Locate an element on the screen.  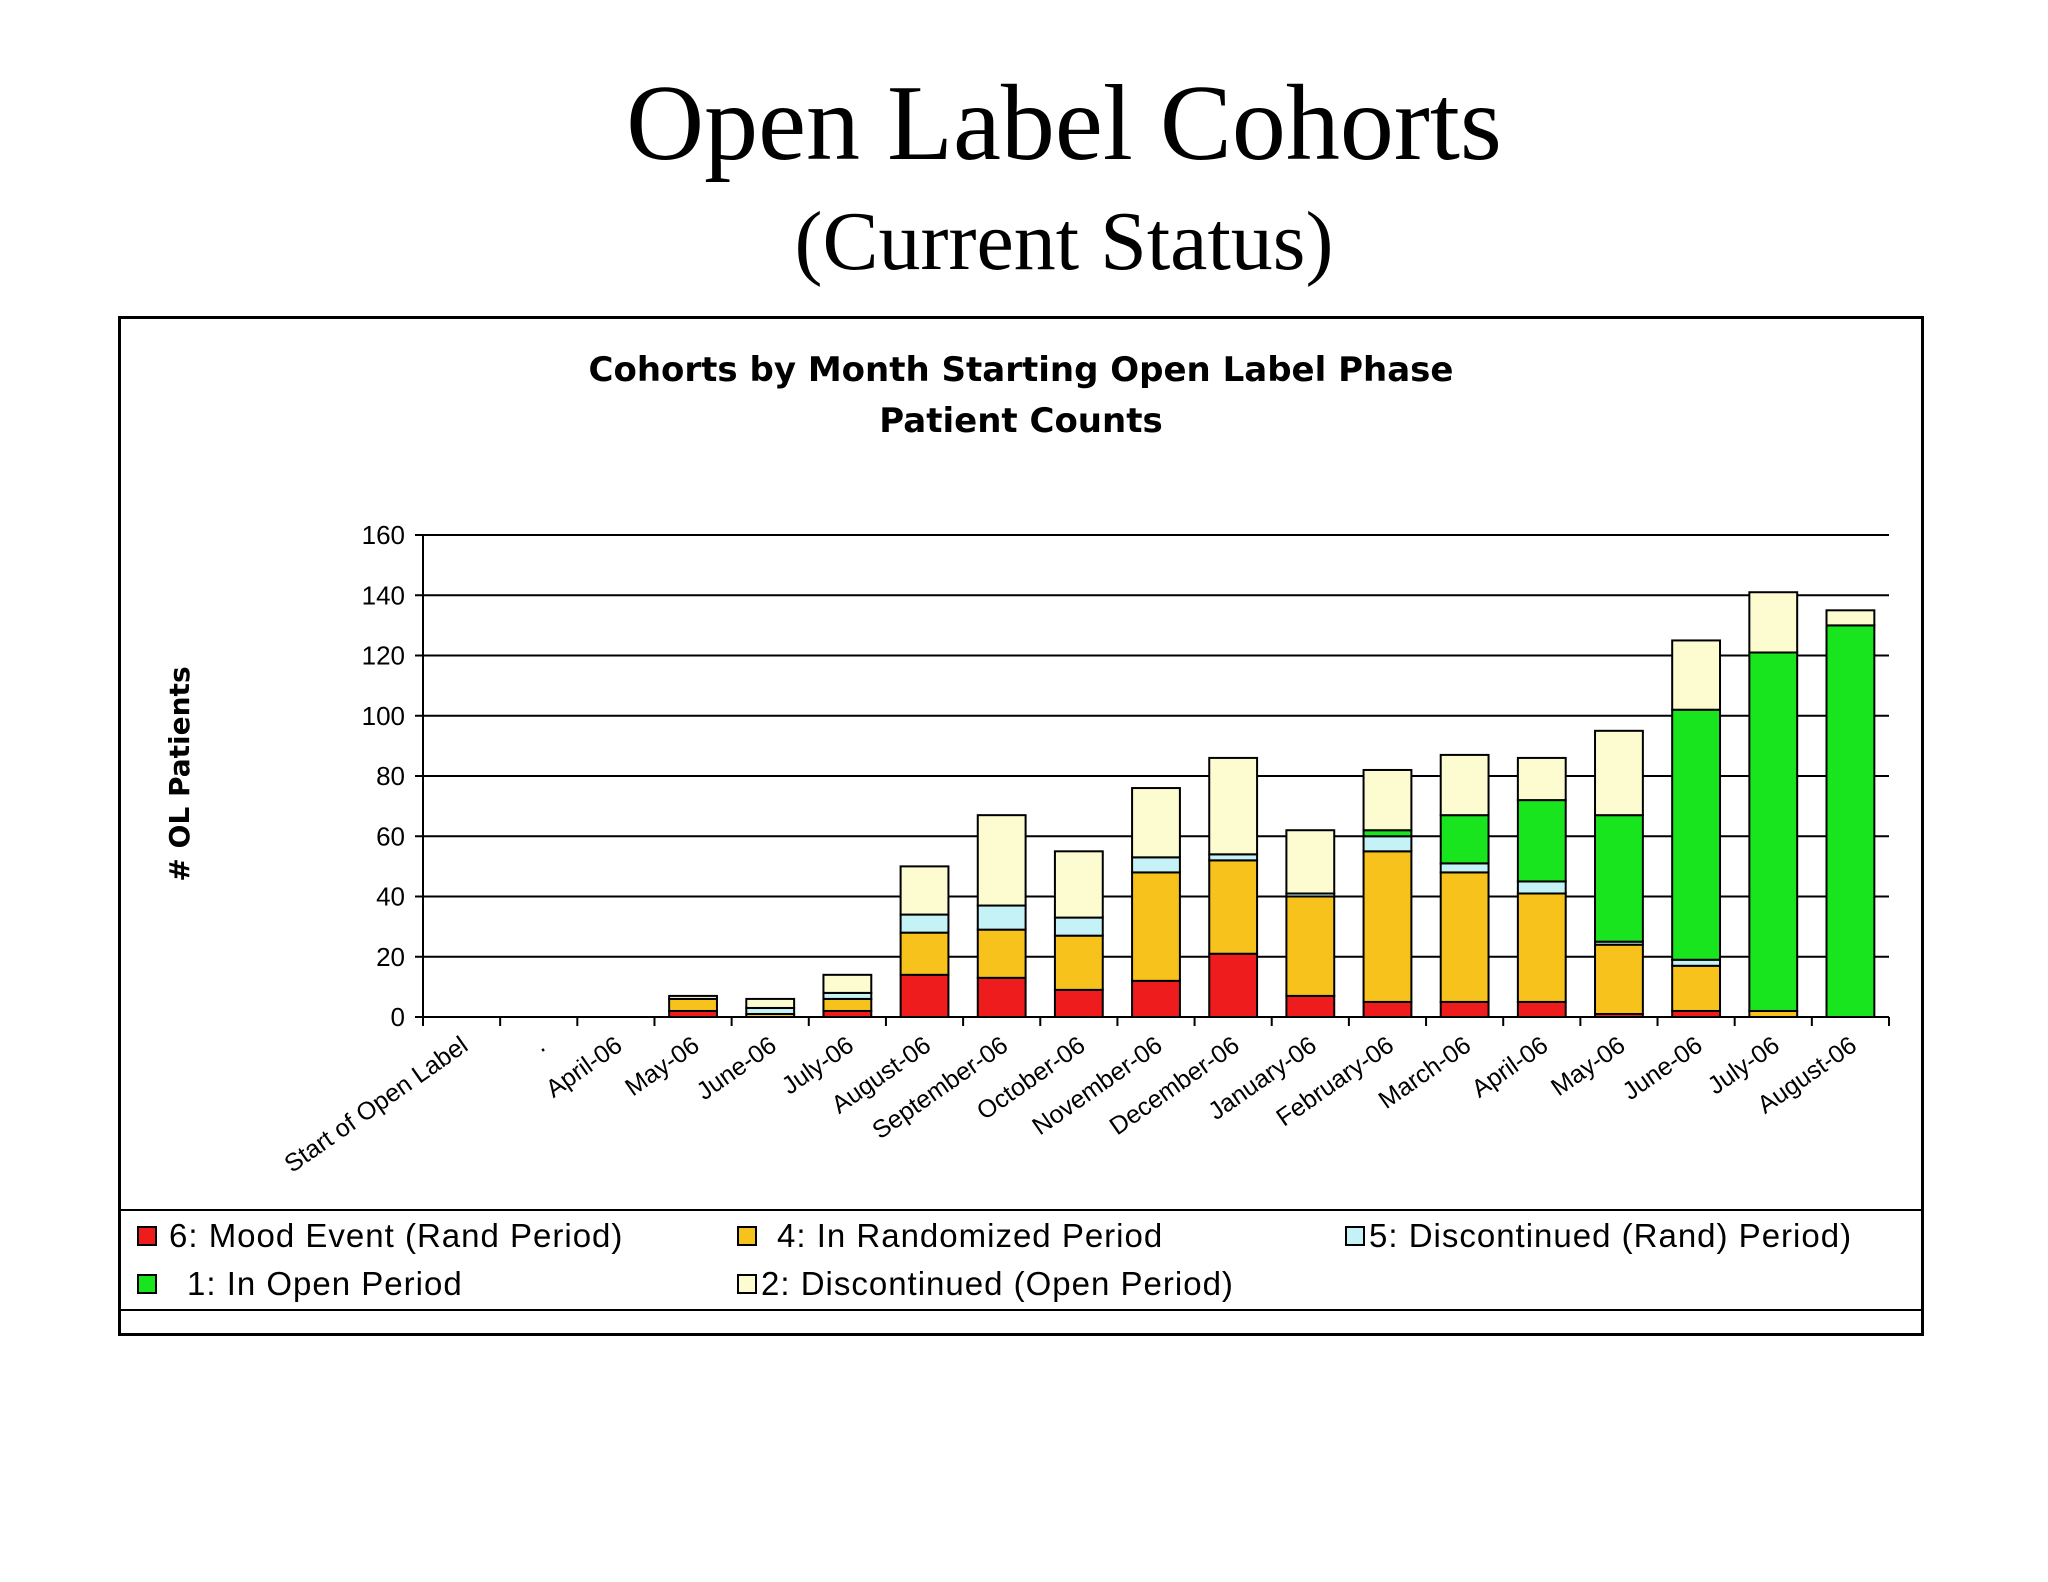
y-tick-labels: 0 20 40 60 80 100 120 140 160 is located at coordinates (392, 776).